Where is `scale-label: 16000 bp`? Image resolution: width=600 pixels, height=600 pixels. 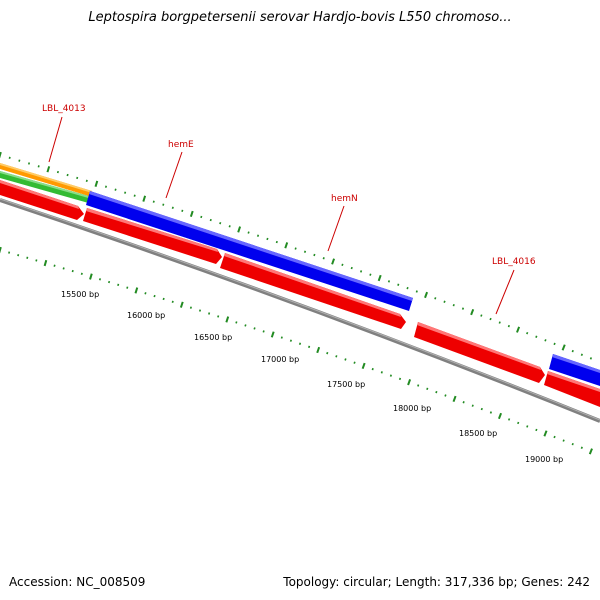 scale-label: 16000 bp is located at coordinates (146, 315).